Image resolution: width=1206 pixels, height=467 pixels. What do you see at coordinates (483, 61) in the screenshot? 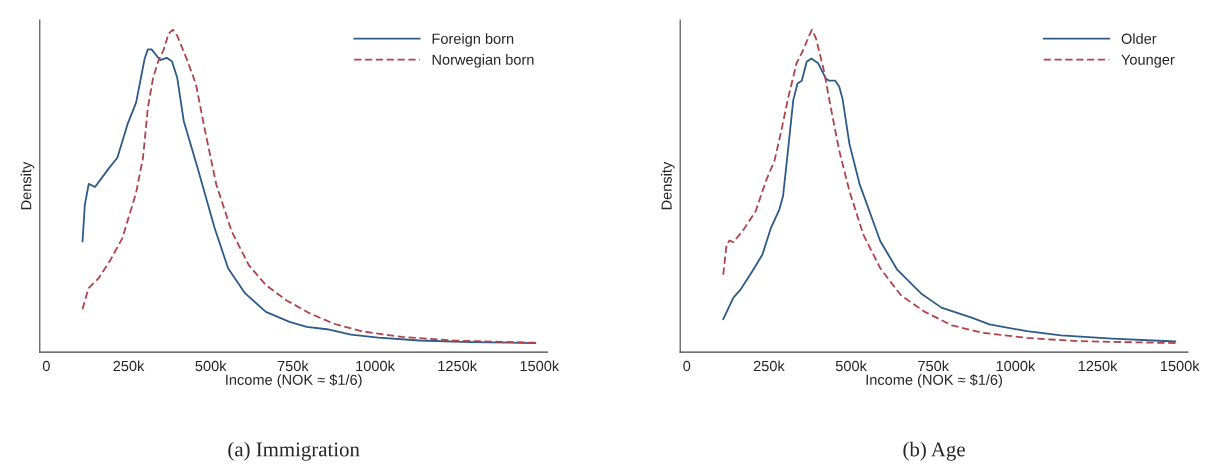
I see `legend-label: Norwegian born` at bounding box center [483, 61].